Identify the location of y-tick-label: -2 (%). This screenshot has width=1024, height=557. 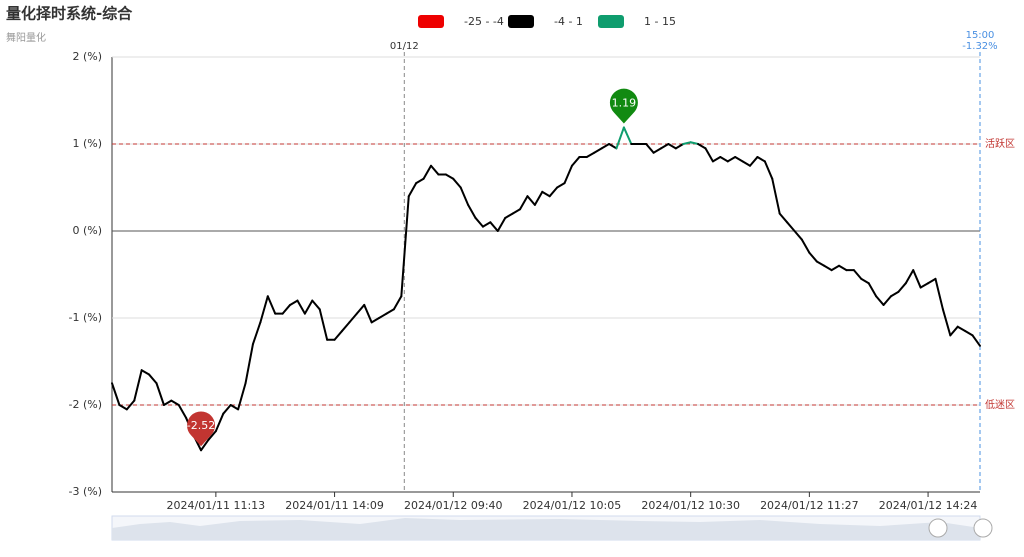
(86, 404).